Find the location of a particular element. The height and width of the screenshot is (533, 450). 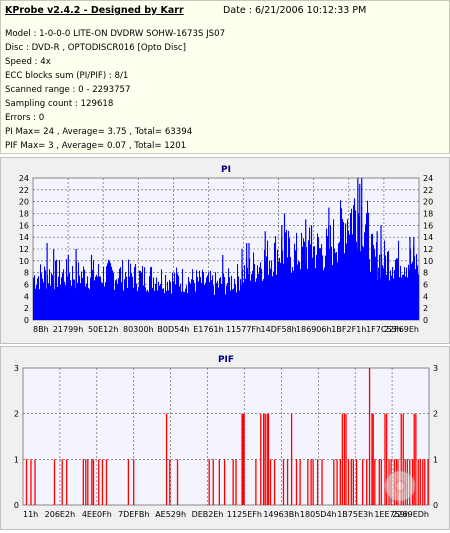

pi-ytick-right: 24 is located at coordinates (428, 178).